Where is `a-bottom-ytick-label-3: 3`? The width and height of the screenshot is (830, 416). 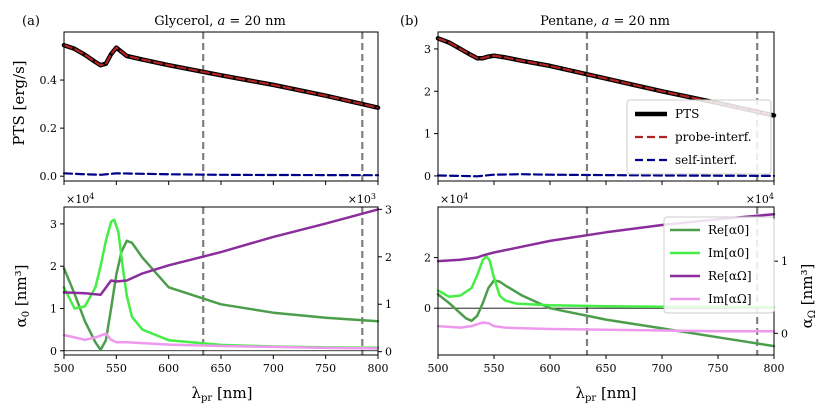 a-bottom-ytick-label-3: 3 is located at coordinates (53, 224).